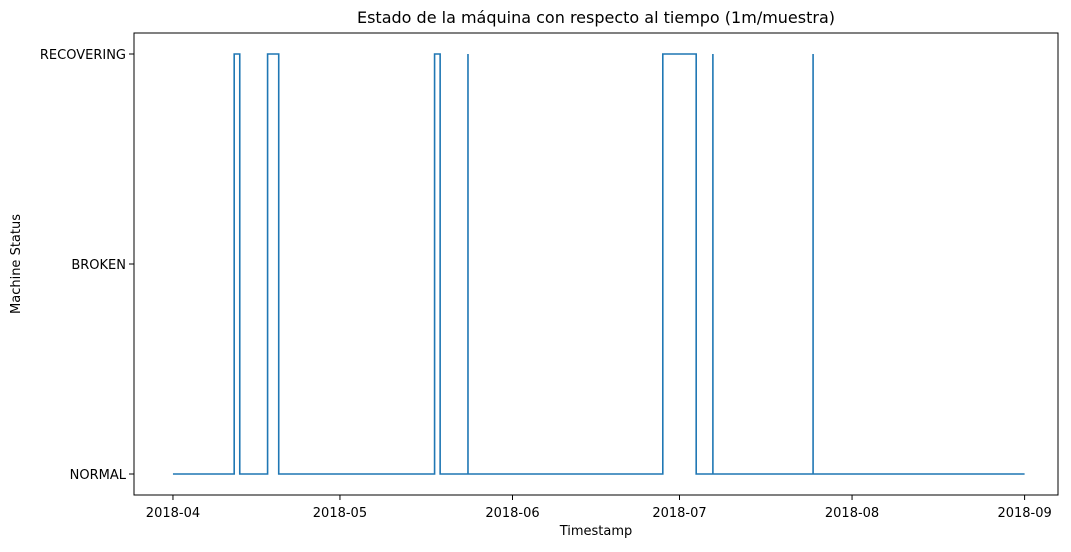 This screenshot has width=1071, height=552. Describe the element at coordinates (1024, 513) in the screenshot. I see `x-tick-label-2018-09: 2018-09` at that location.